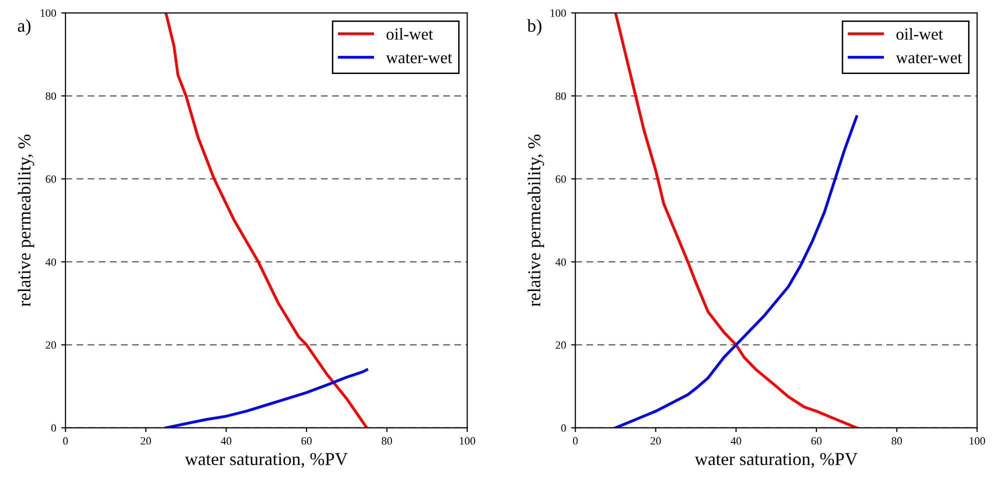 The image size is (992, 478). What do you see at coordinates (534, 27) in the screenshot?
I see `chart-title: b)` at bounding box center [534, 27].